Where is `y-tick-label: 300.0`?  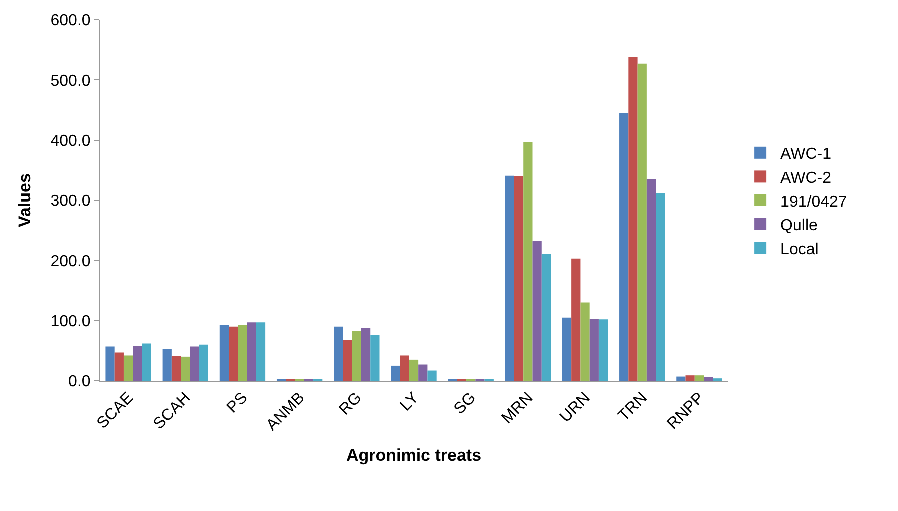 y-tick-label: 300.0 is located at coordinates (70, 201).